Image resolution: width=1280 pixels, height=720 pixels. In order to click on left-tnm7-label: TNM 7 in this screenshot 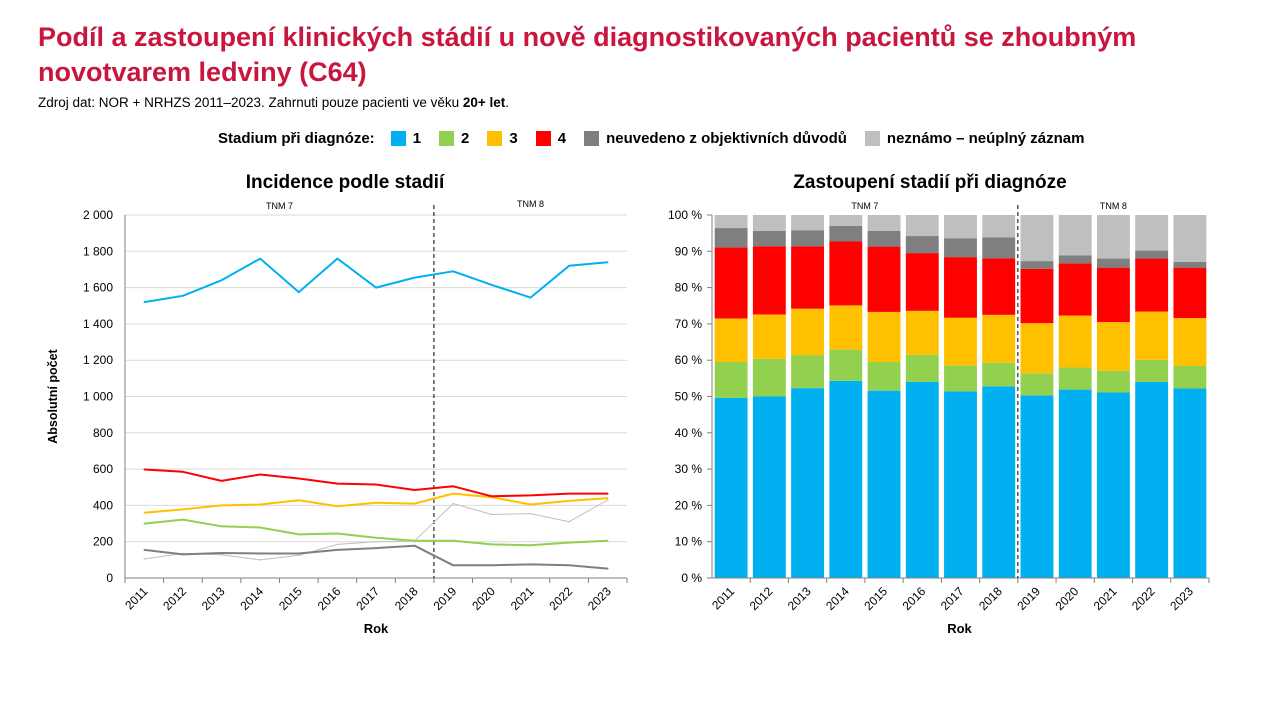, I will do `click(279, 206)`.